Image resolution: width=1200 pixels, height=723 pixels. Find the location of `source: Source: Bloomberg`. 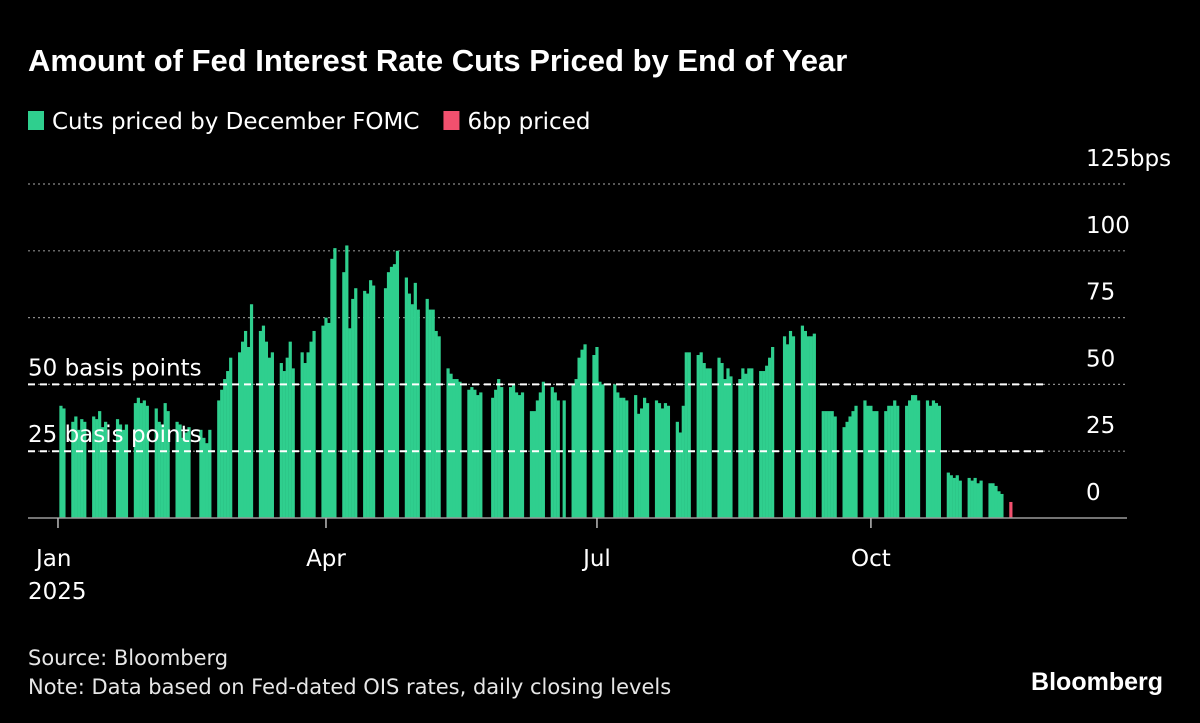

source: Source: Bloomberg is located at coordinates (128, 658).